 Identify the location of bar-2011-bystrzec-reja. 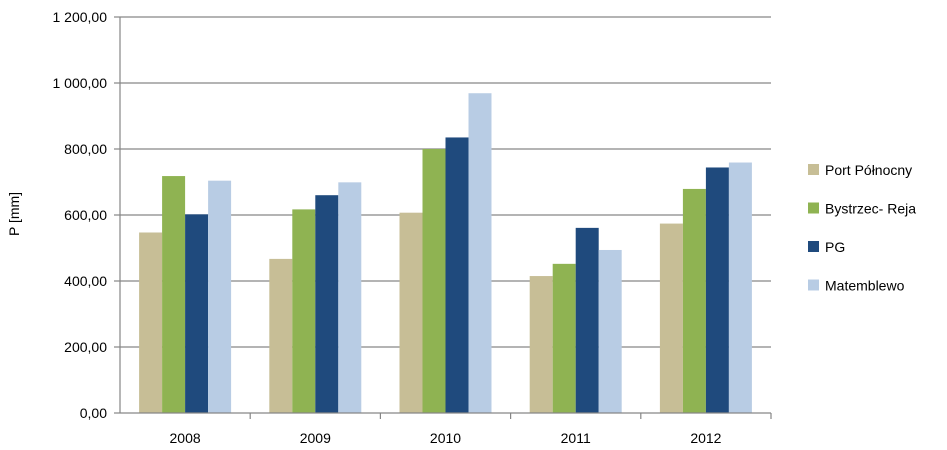
(564, 338).